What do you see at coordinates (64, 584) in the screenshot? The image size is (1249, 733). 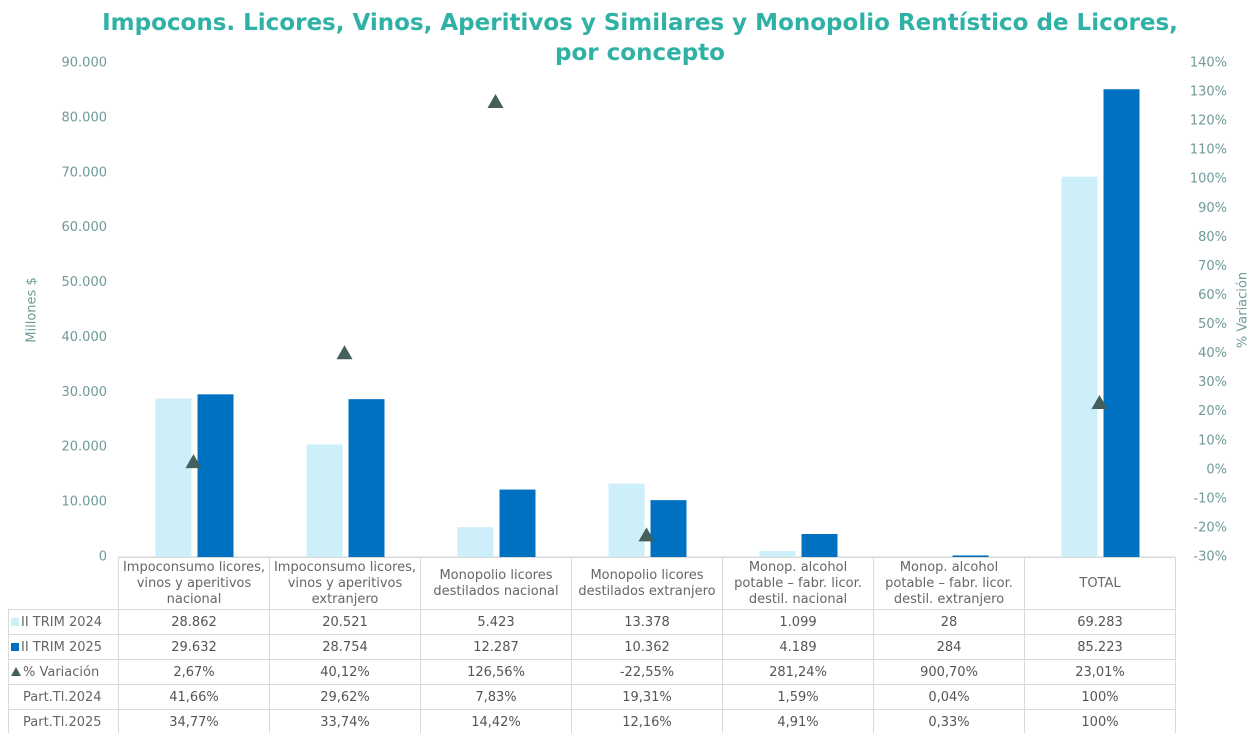 I see `blank-cell` at bounding box center [64, 584].